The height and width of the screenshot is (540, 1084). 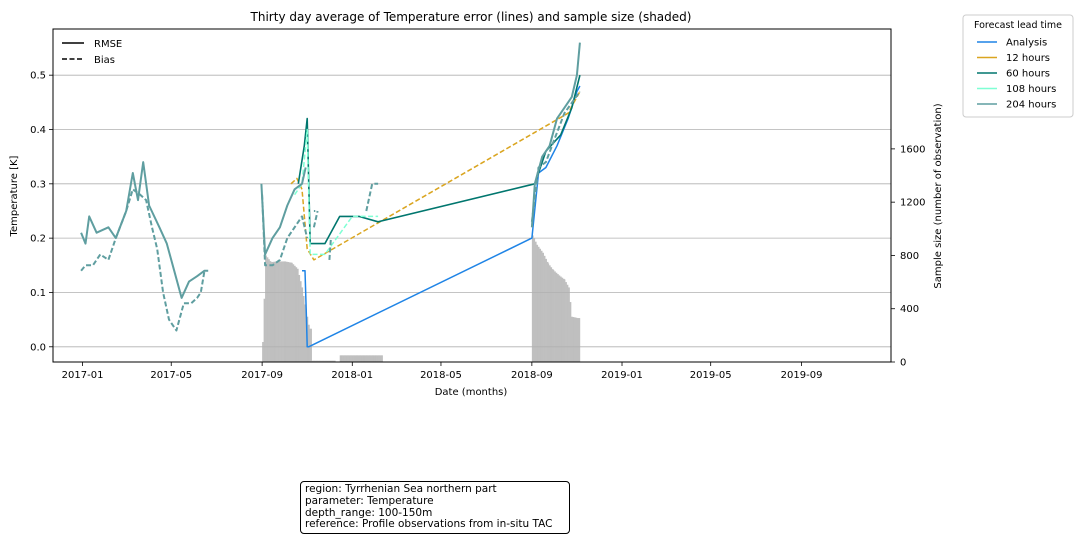 I want to click on legend-bias-label: Bias, so click(x=104, y=60).